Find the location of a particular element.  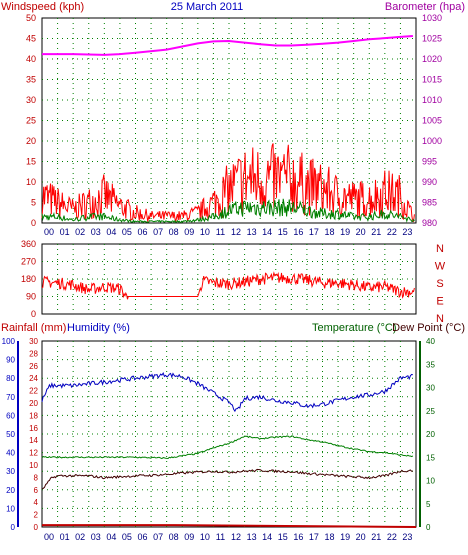

temperature-axis-ticks: 0 5 10 15 20 25 30 35 40 is located at coordinates (427, 434).